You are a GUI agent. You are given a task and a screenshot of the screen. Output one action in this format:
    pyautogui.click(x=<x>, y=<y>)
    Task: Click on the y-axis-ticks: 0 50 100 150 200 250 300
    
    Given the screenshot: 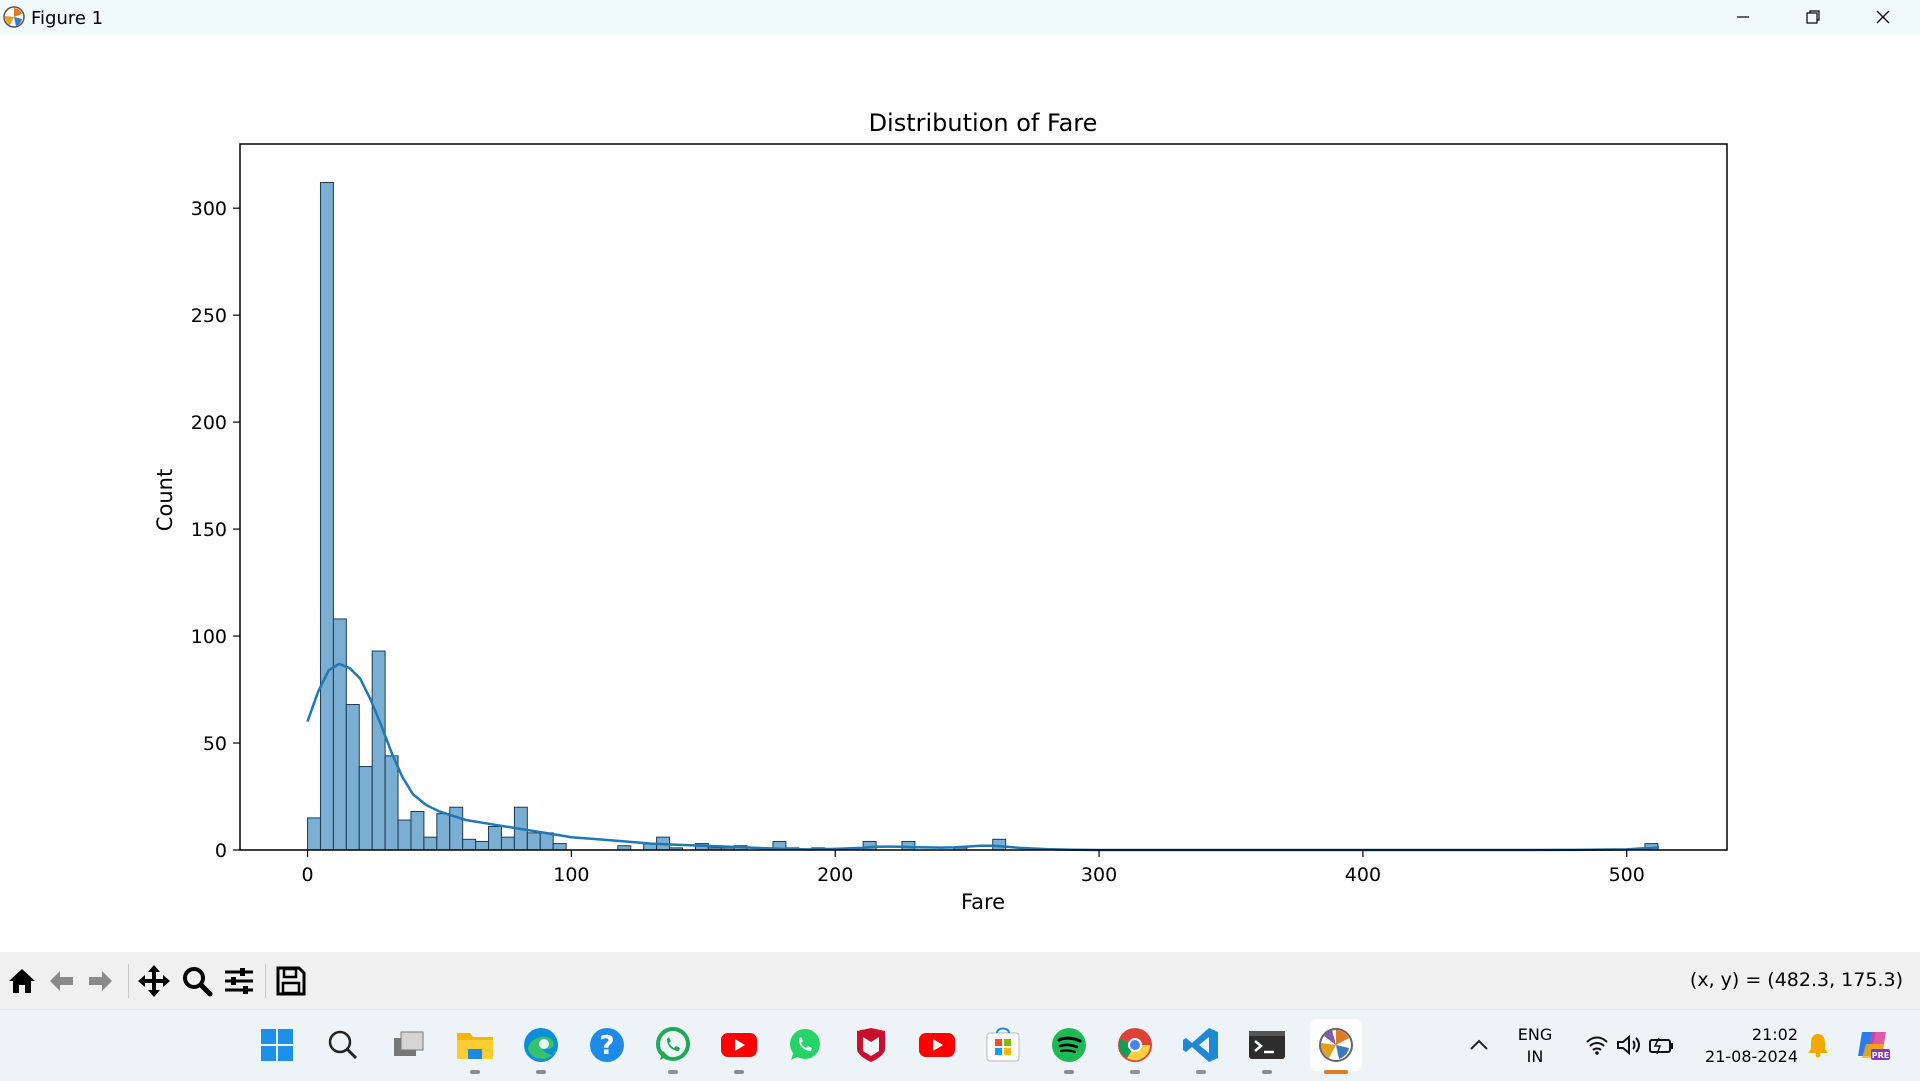 What is the action you would take?
    pyautogui.click(x=215, y=530)
    